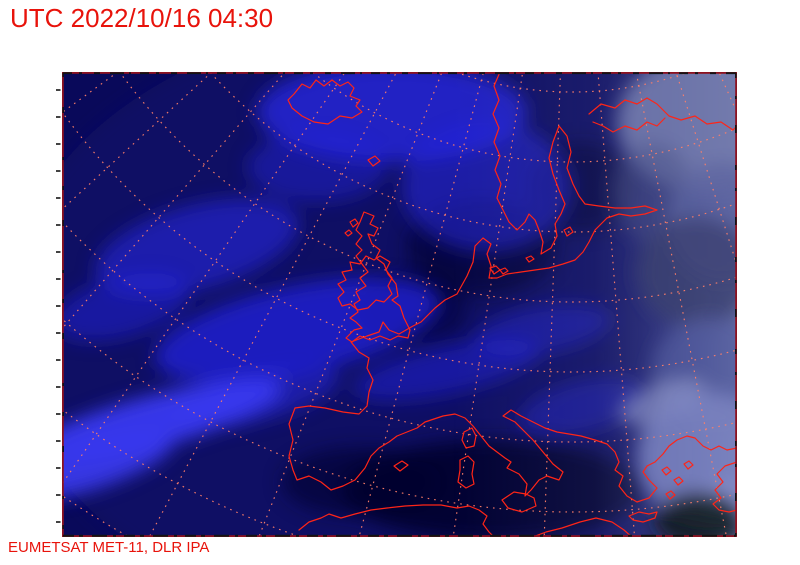  Describe the element at coordinates (530, 259) in the screenshot. I see `bornholm-coastline` at that location.